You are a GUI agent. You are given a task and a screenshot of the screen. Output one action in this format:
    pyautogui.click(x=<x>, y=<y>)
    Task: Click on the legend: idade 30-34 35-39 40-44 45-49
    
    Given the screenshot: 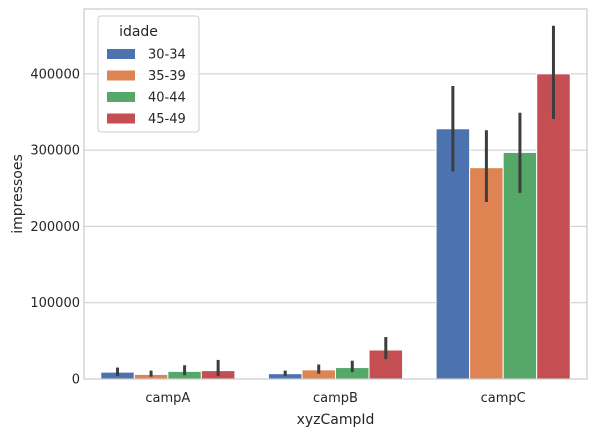 What is the action you would take?
    pyautogui.click(x=148, y=74)
    